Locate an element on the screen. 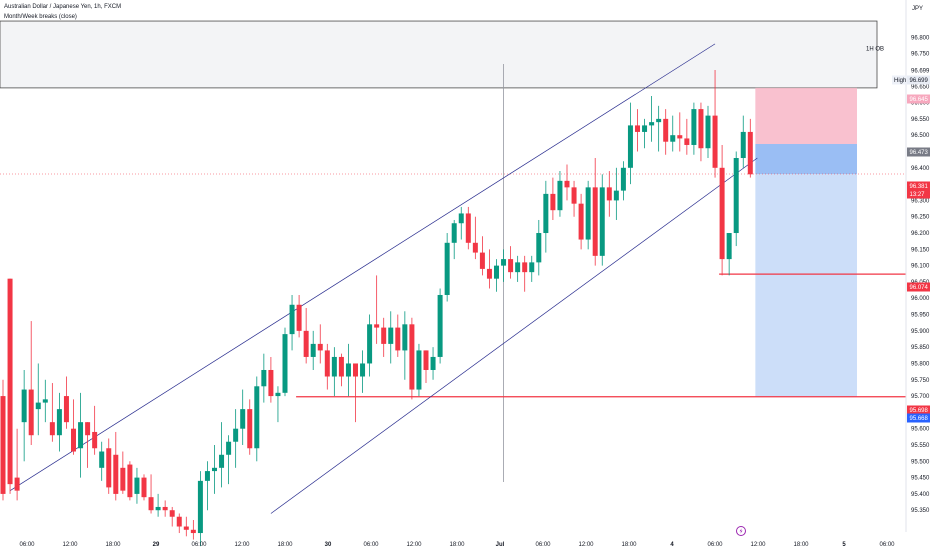 The height and width of the screenshot is (550, 932). price-tick-label: 95.900 is located at coordinates (920, 332).